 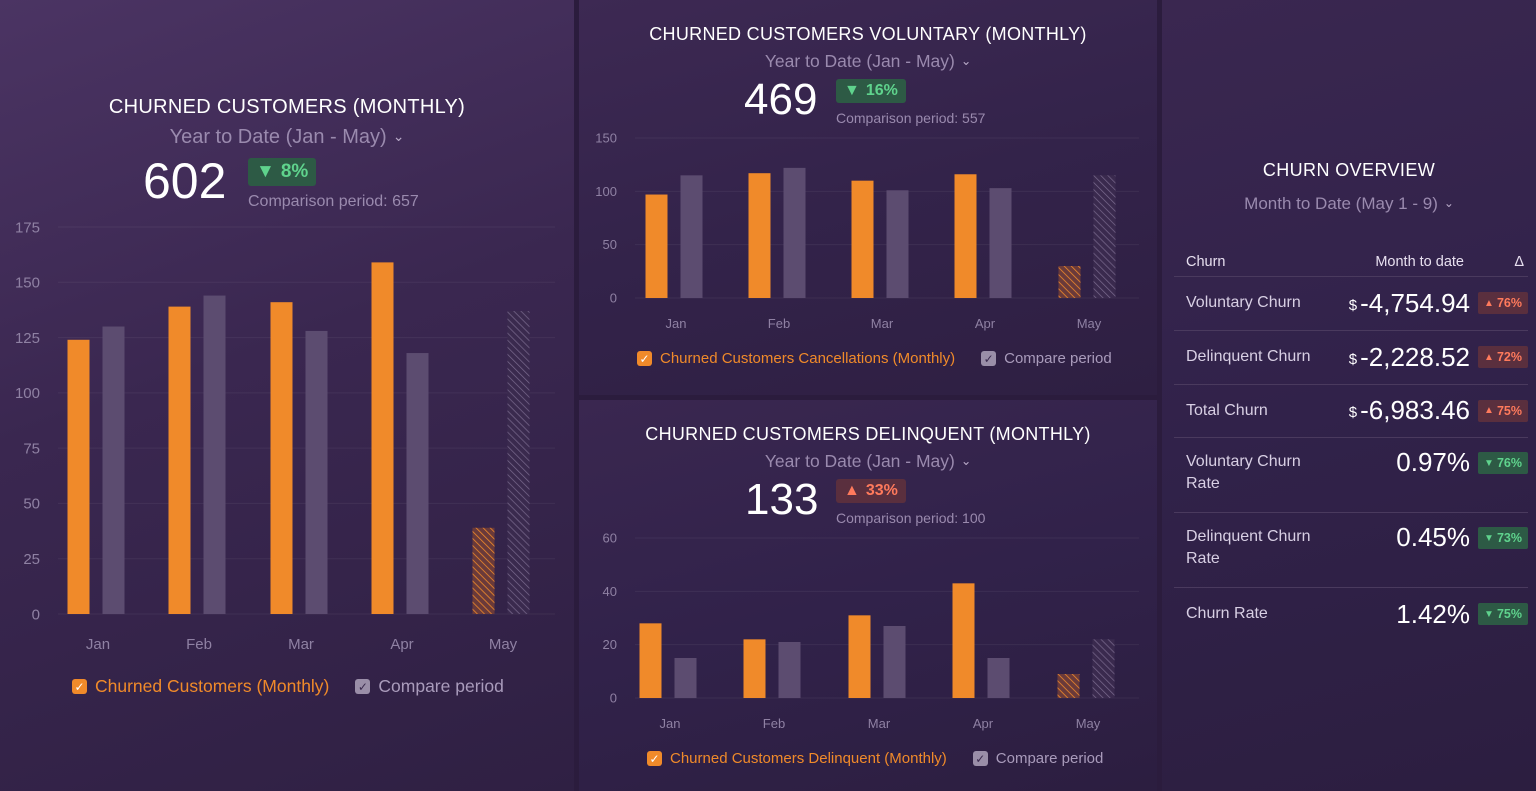 I want to click on delta-badge: ▼ 16%, so click(x=871, y=91).